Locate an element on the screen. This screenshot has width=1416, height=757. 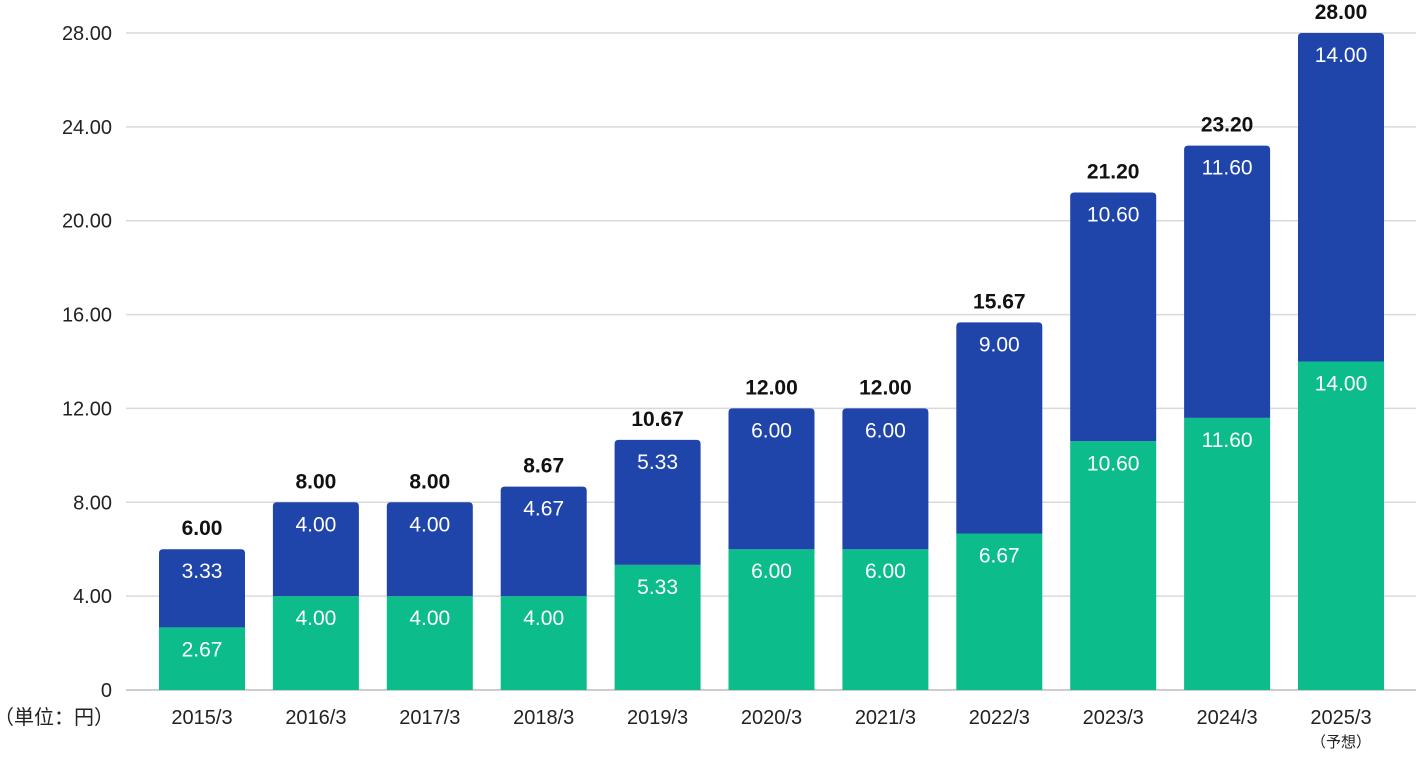
x-category-label: 2017/3 is located at coordinates (429, 718).